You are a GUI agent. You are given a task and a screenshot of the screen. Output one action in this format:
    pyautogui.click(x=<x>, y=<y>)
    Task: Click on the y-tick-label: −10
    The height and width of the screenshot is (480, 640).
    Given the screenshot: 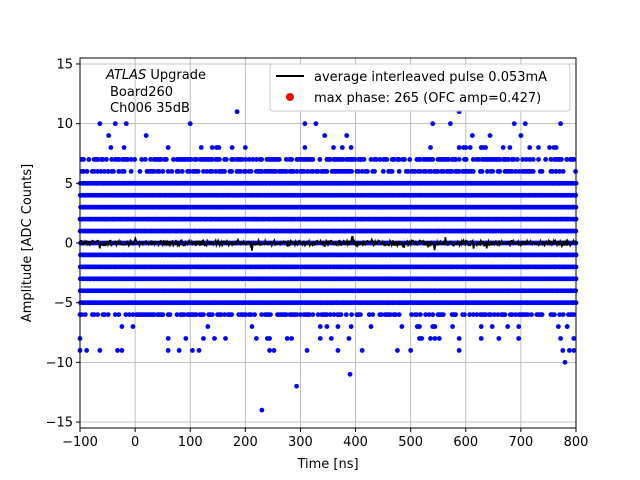 What is the action you would take?
    pyautogui.click(x=59, y=363)
    